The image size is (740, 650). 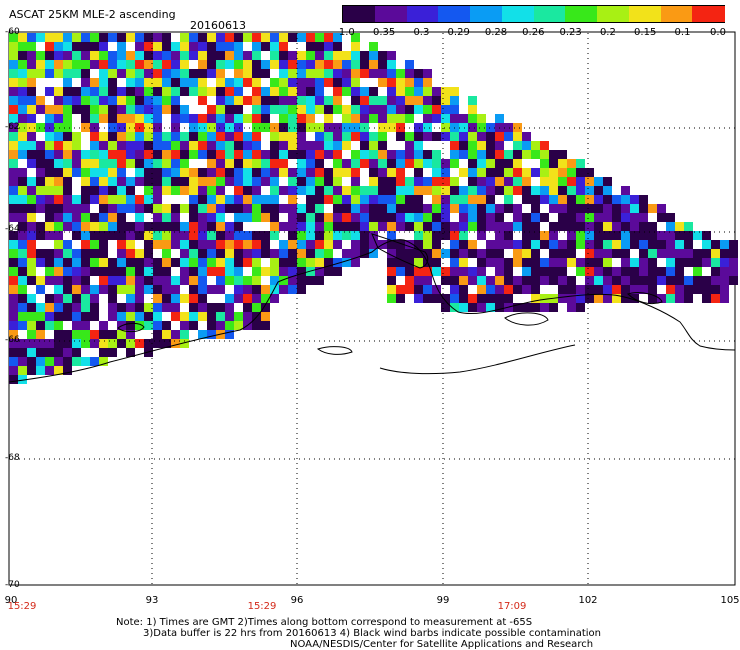 I want to click on lat-label: -70, so click(x=12, y=585).